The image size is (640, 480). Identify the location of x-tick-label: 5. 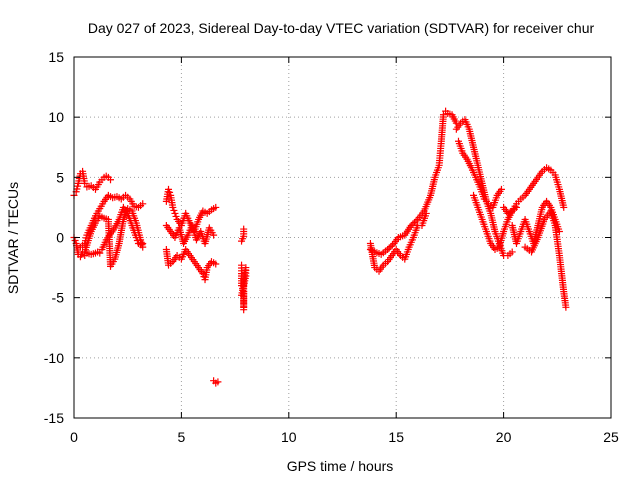
(182, 437).